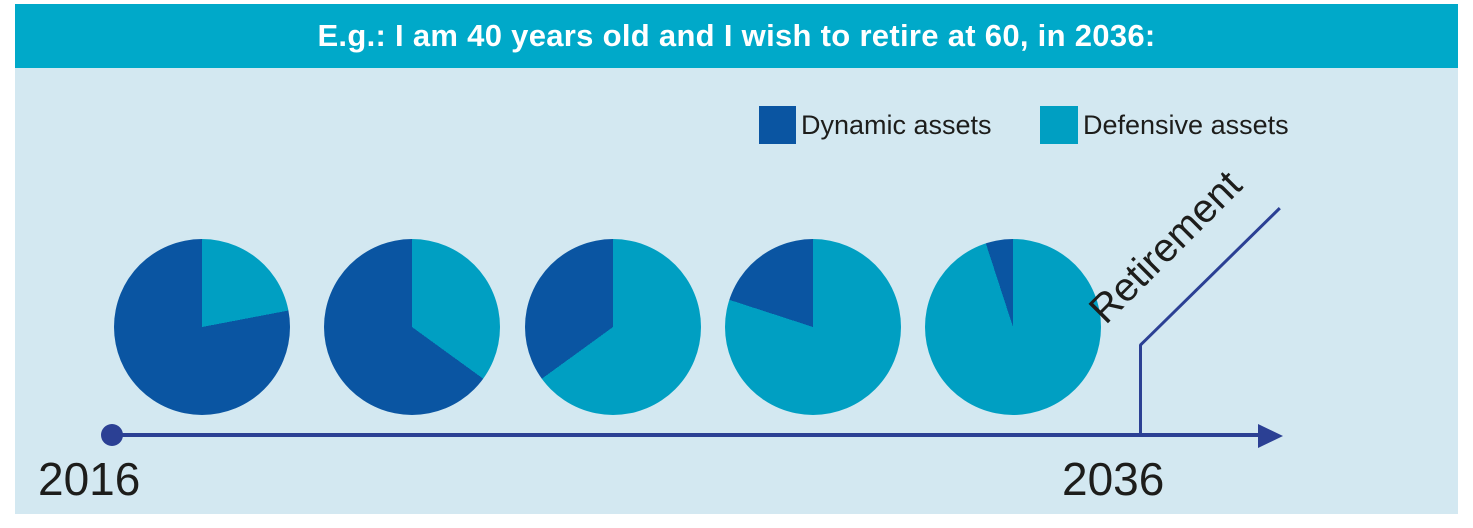 The height and width of the screenshot is (528, 1473). I want to click on defensive-assets-swatch, so click(1059, 125).